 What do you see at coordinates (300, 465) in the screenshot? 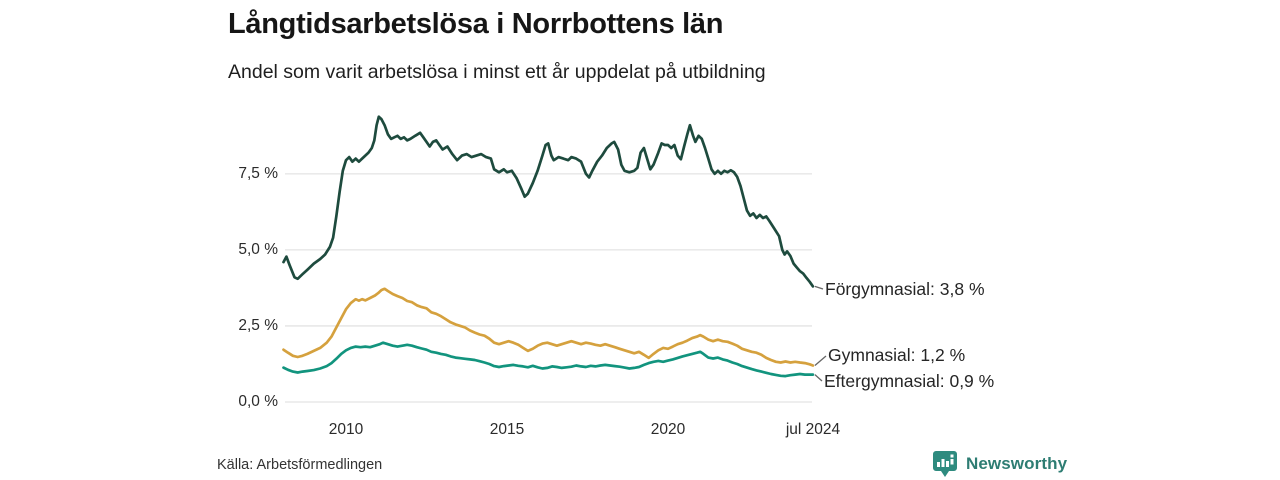
I see `source-note: Källa: Arbetsförmedlingen` at bounding box center [300, 465].